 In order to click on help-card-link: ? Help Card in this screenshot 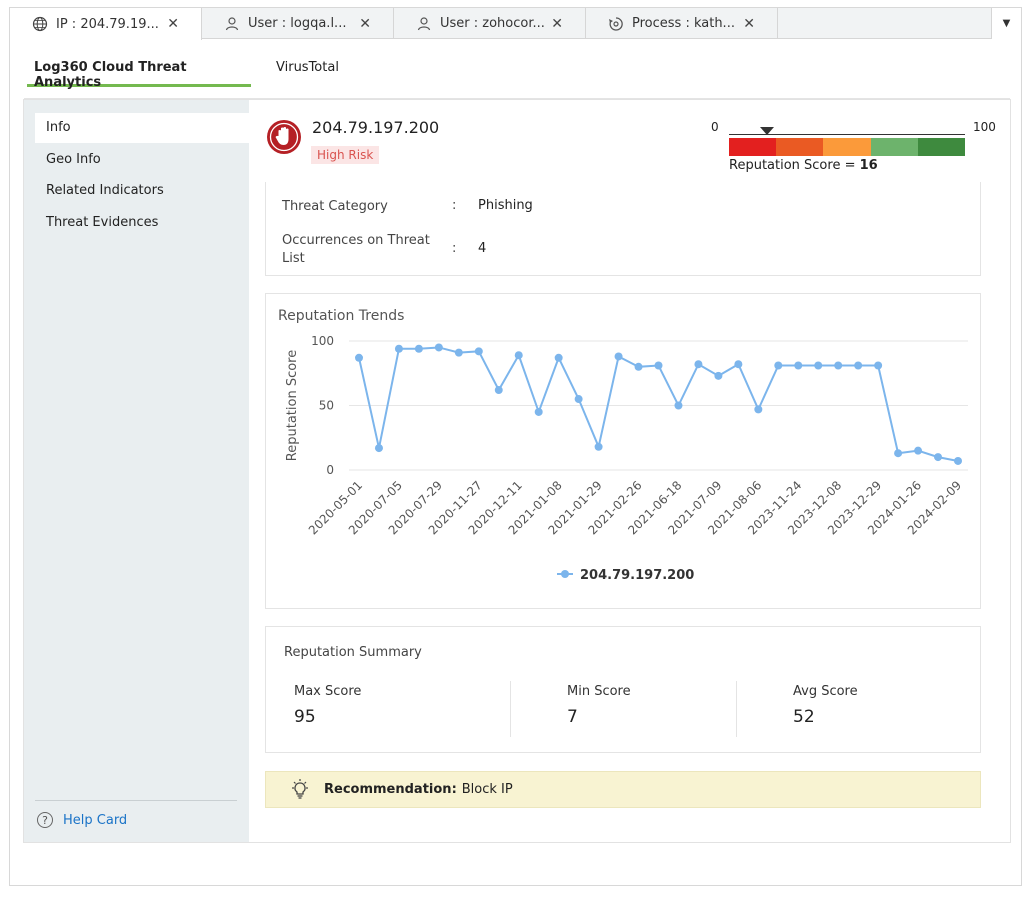, I will do `click(82, 820)`.